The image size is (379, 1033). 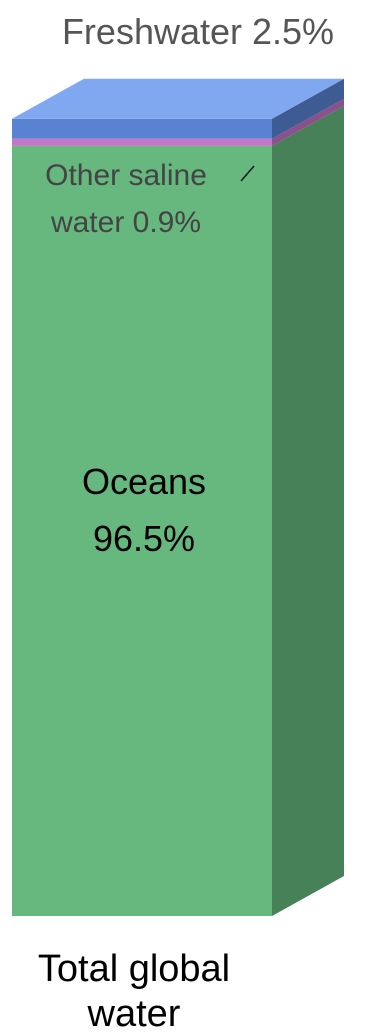 What do you see at coordinates (126, 175) in the screenshot?
I see `other-saline-label-line-1: Other saline` at bounding box center [126, 175].